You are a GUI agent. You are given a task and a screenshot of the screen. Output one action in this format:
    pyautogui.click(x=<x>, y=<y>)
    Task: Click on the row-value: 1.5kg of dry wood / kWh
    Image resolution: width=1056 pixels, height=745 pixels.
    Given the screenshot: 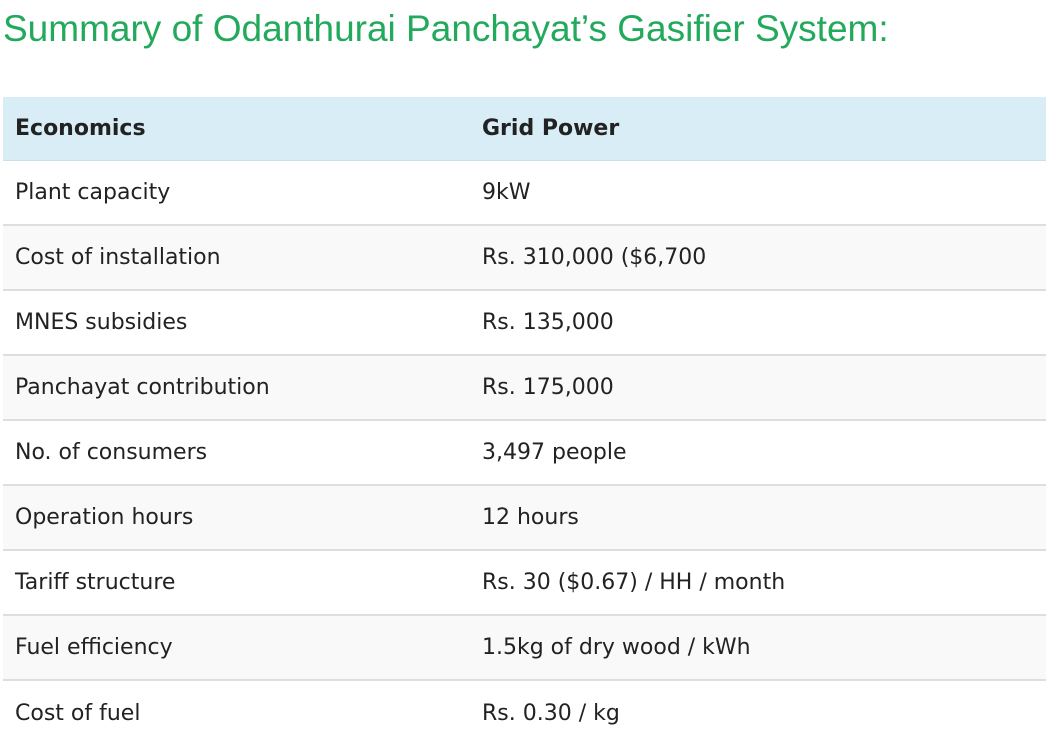 What is the action you would take?
    pyautogui.click(x=758, y=648)
    